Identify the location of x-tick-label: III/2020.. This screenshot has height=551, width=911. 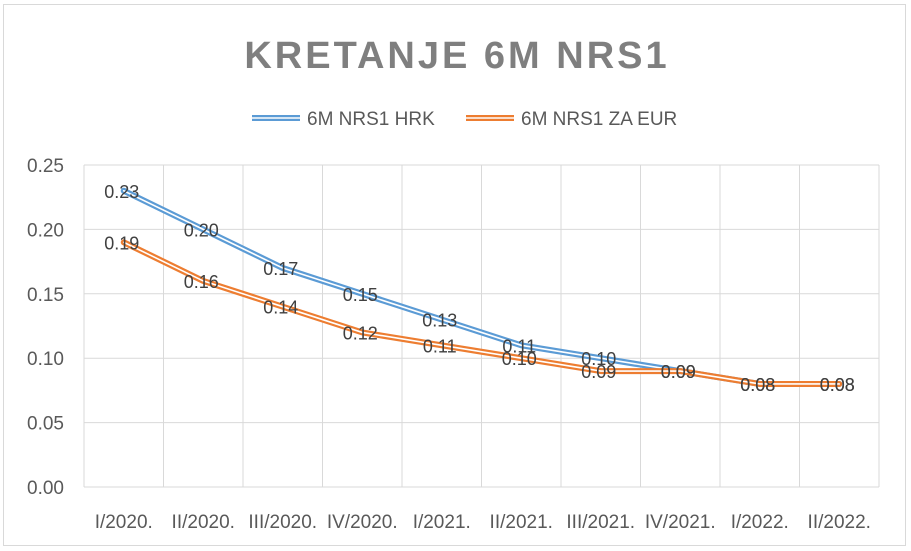
(282, 522).